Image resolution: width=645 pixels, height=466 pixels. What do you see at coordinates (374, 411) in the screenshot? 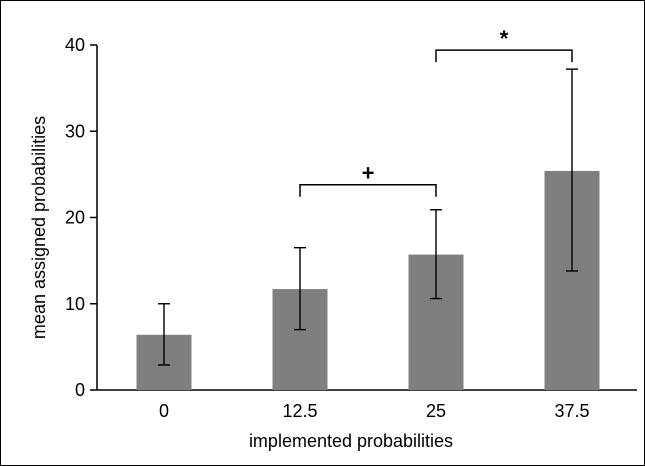
I see `x-tick-labels: 0 12.5 25 37.5` at bounding box center [374, 411].